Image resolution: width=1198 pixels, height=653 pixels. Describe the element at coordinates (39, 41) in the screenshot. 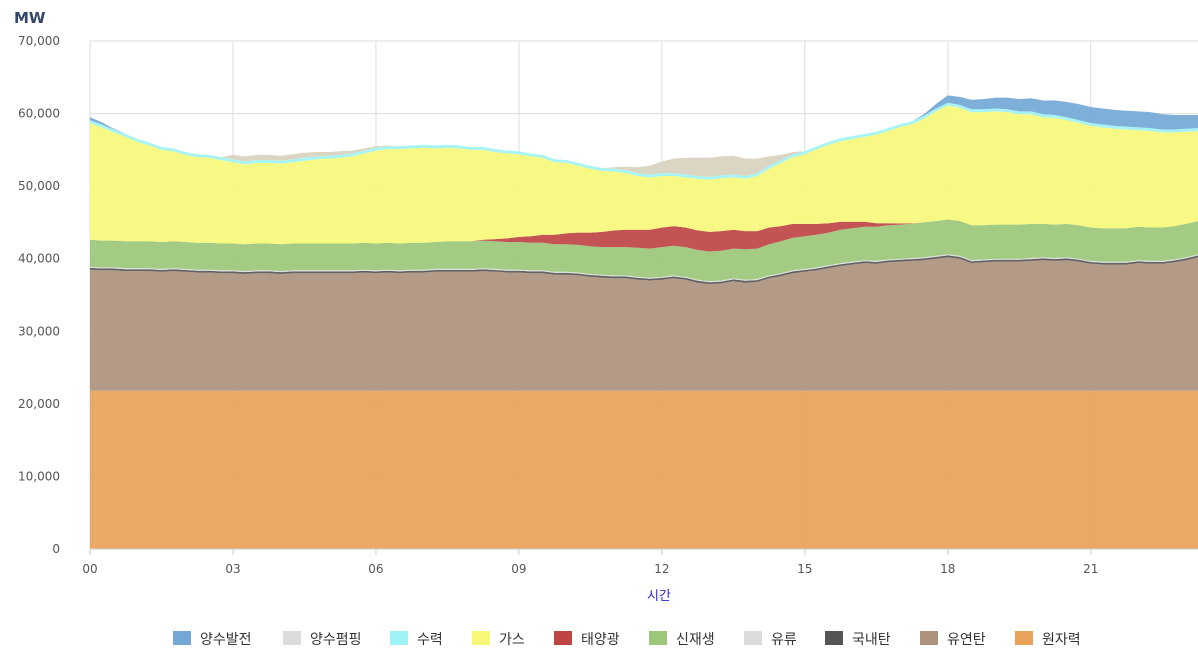

I see `y-tick-label: 70,000` at that location.